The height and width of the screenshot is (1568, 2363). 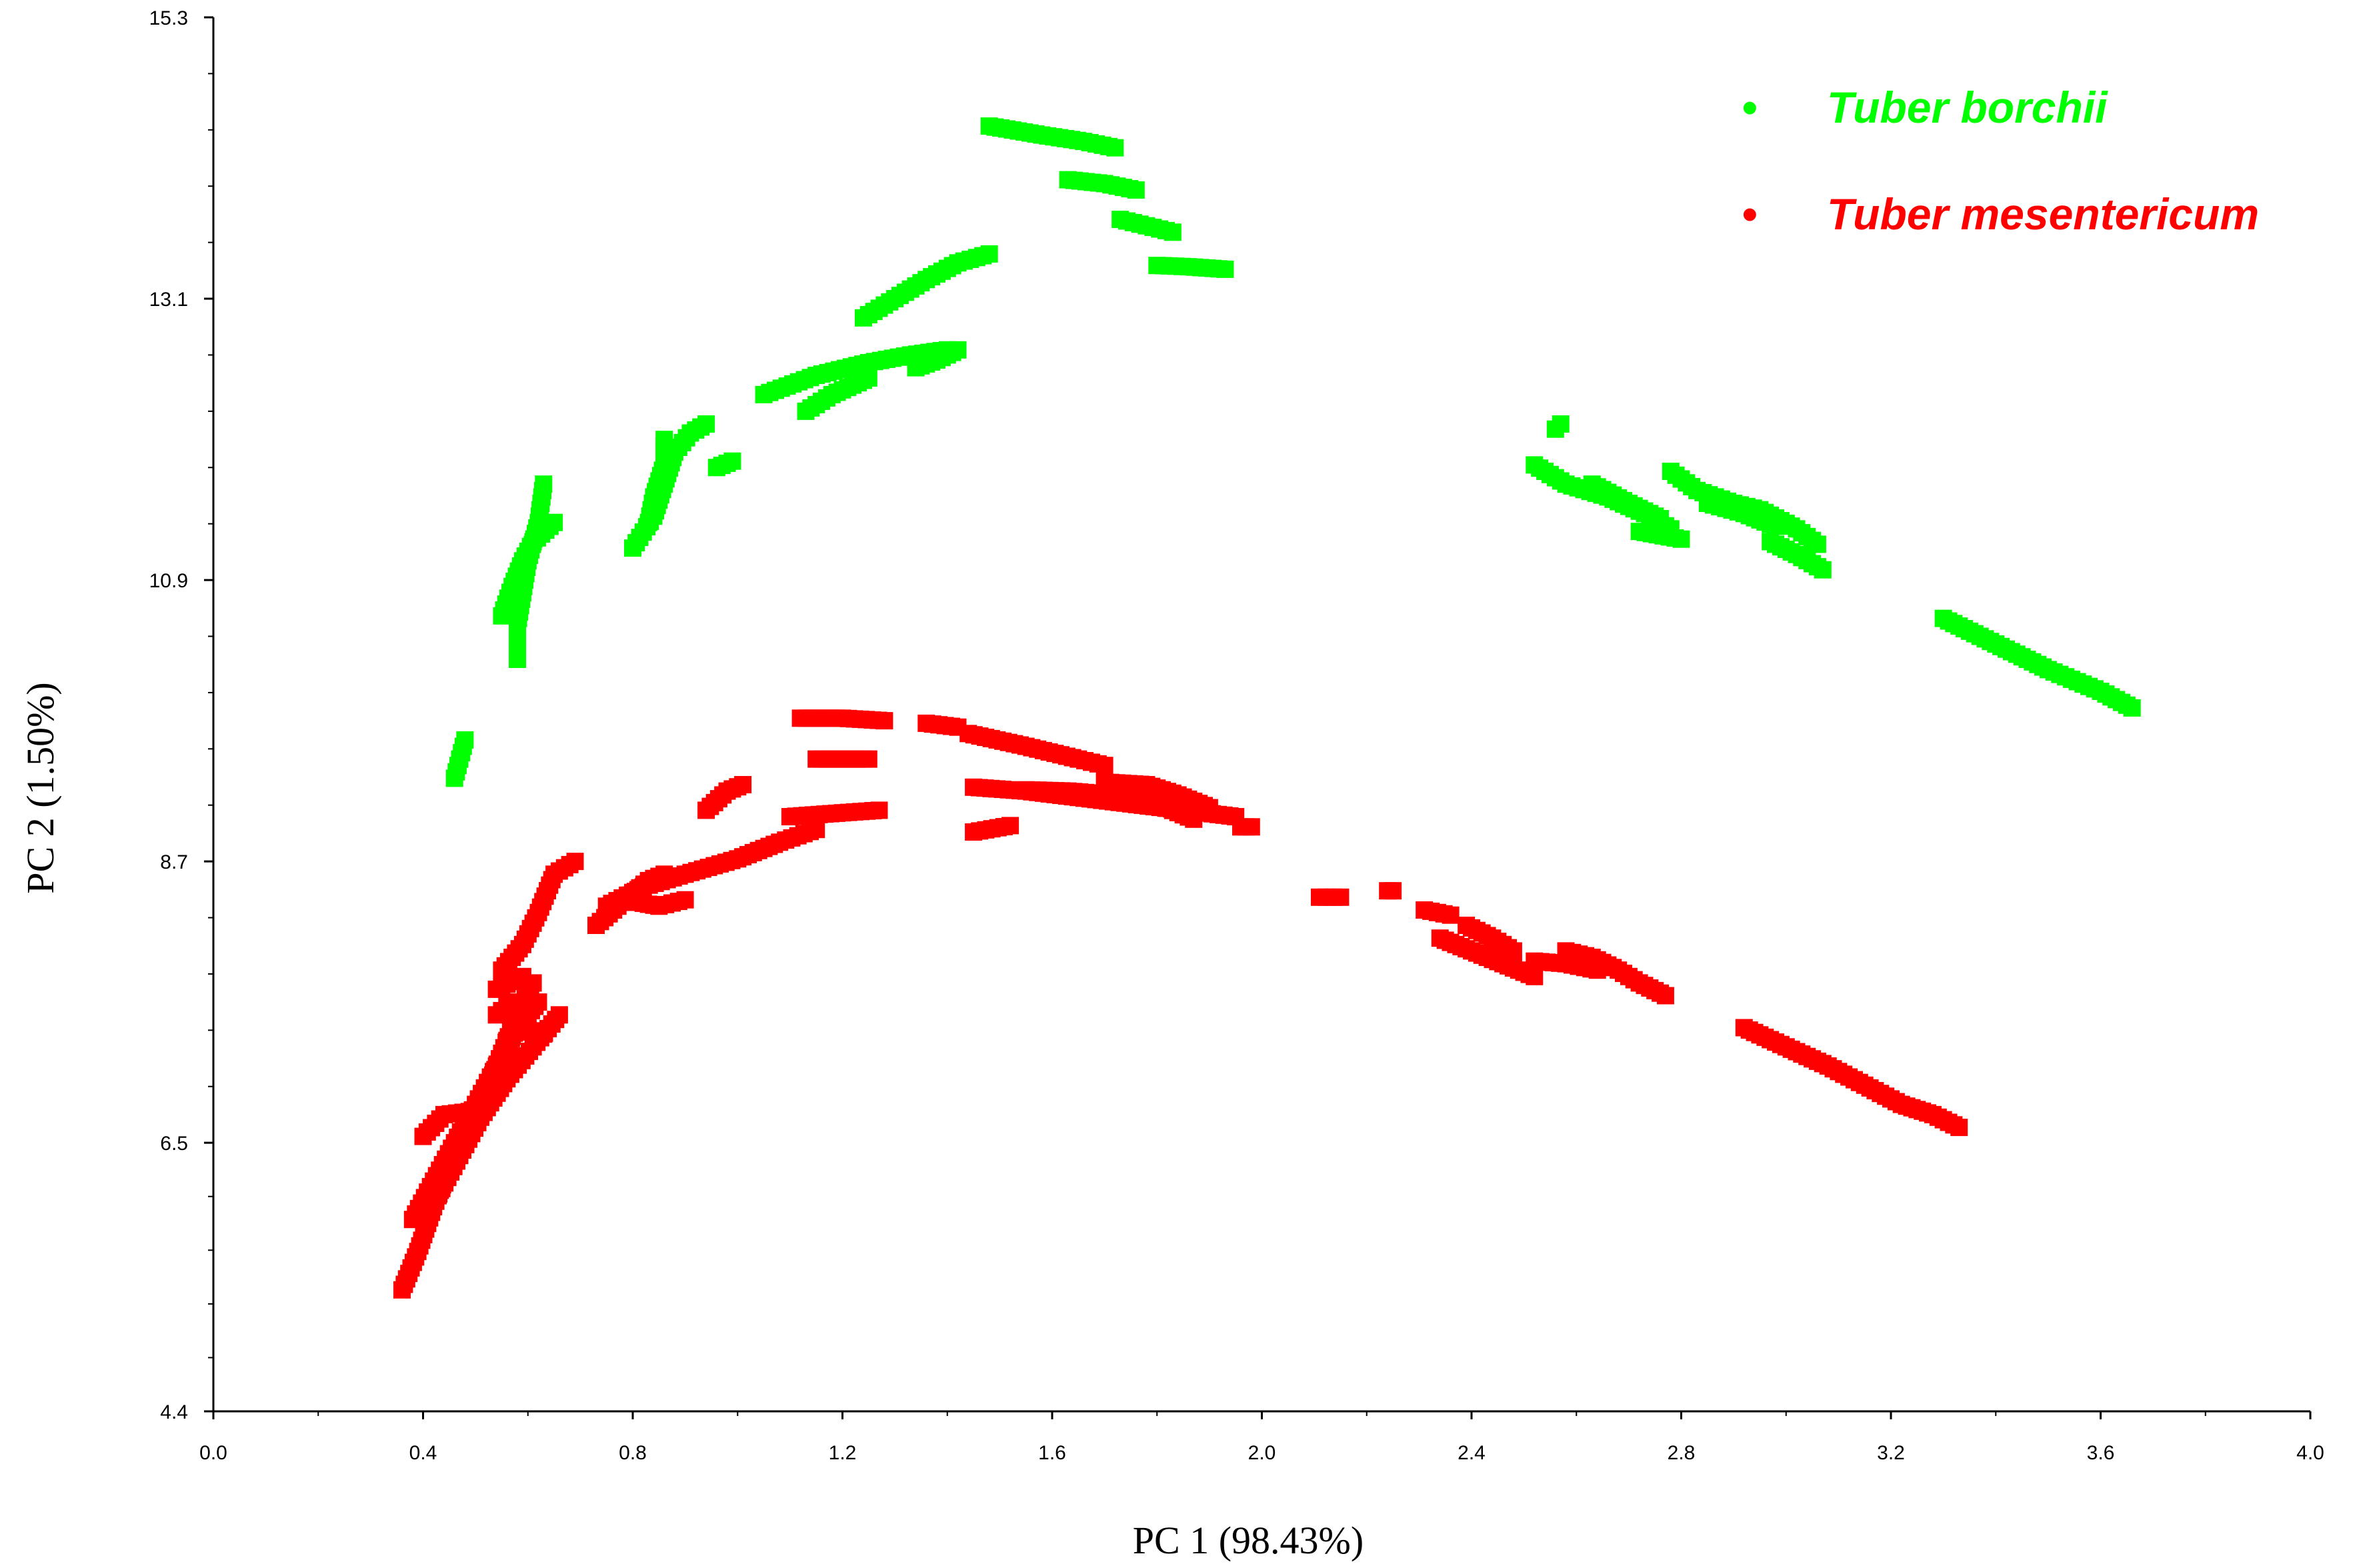 I want to click on y-tick-label: 15.3, so click(x=168, y=18).